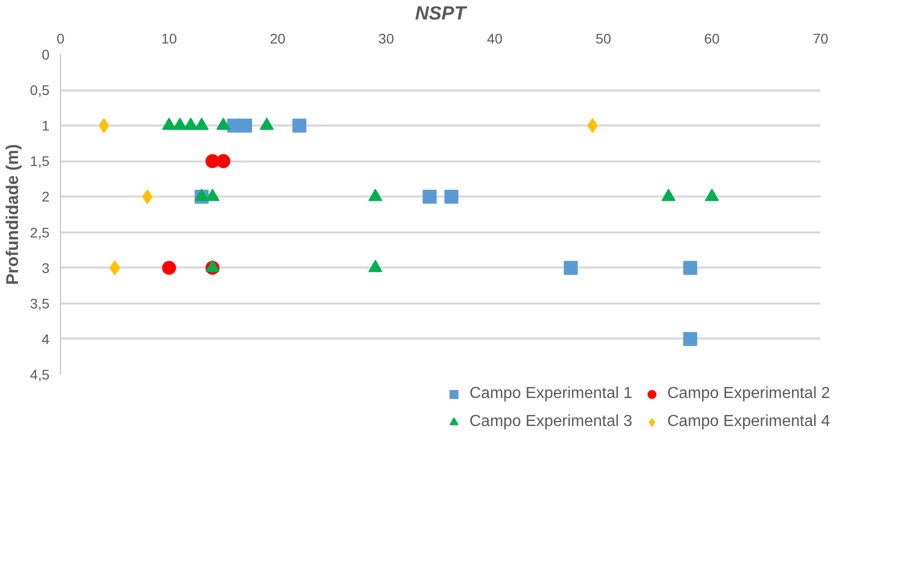 The height and width of the screenshot is (563, 914). Describe the element at coordinates (40, 161) in the screenshot. I see `y-tick-label: 1,5` at that location.